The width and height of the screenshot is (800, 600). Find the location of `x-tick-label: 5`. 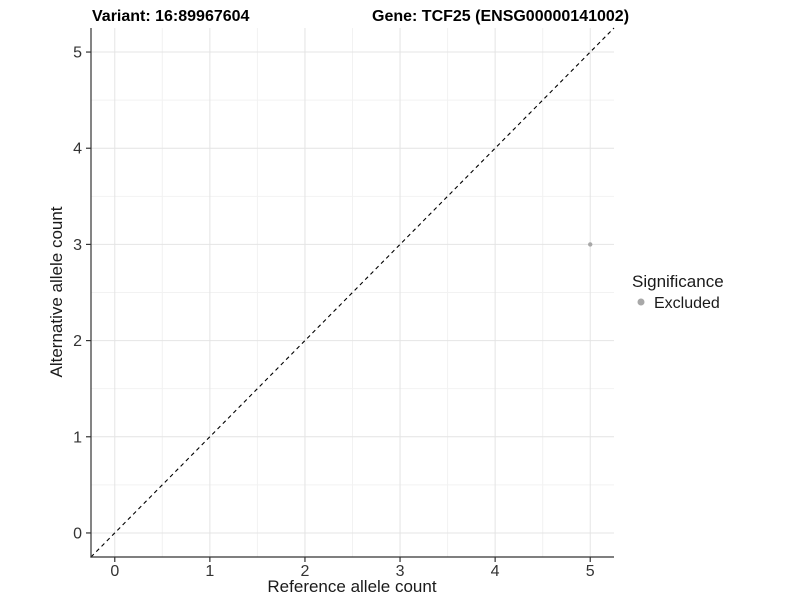

x-tick-label: 5 is located at coordinates (590, 571).